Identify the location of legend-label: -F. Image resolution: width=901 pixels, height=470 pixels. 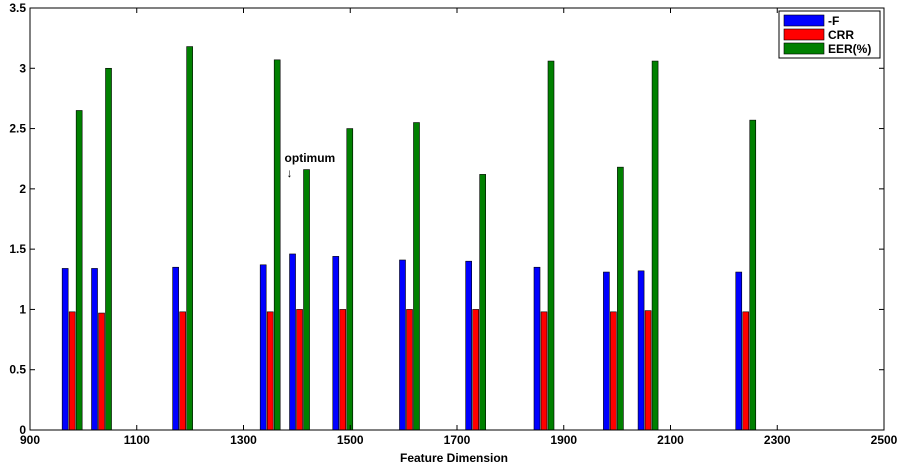
(833, 21).